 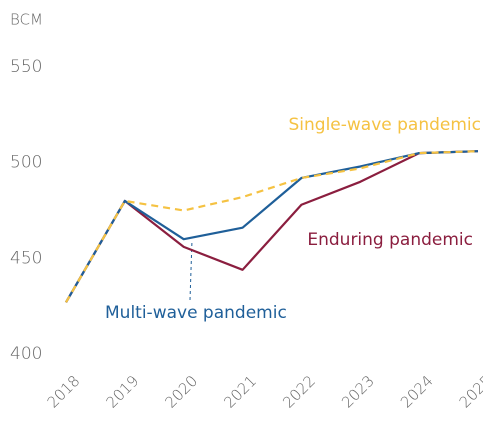 What do you see at coordinates (240, 392) in the screenshot?
I see `x-tick-label: 2021` at bounding box center [240, 392].